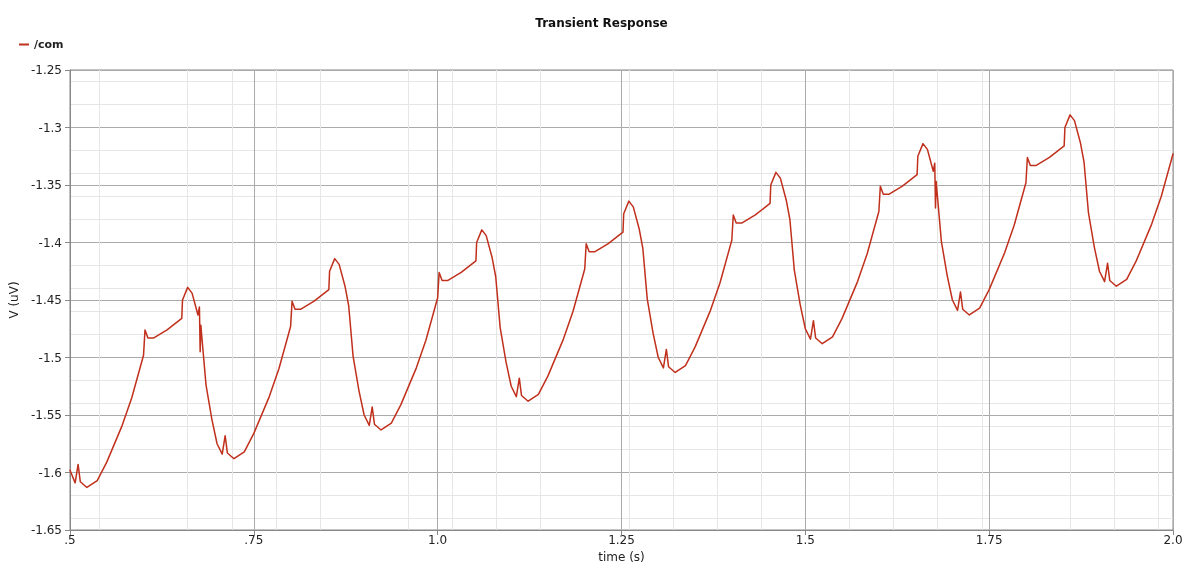  What do you see at coordinates (49, 44) in the screenshot?
I see `legend-label: /com` at bounding box center [49, 44].